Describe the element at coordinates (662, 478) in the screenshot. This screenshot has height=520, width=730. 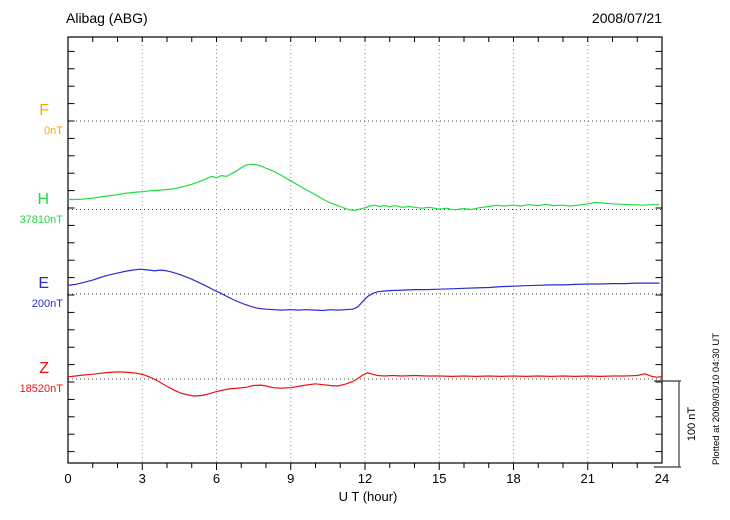
I see `x-tick-label: 24` at that location.